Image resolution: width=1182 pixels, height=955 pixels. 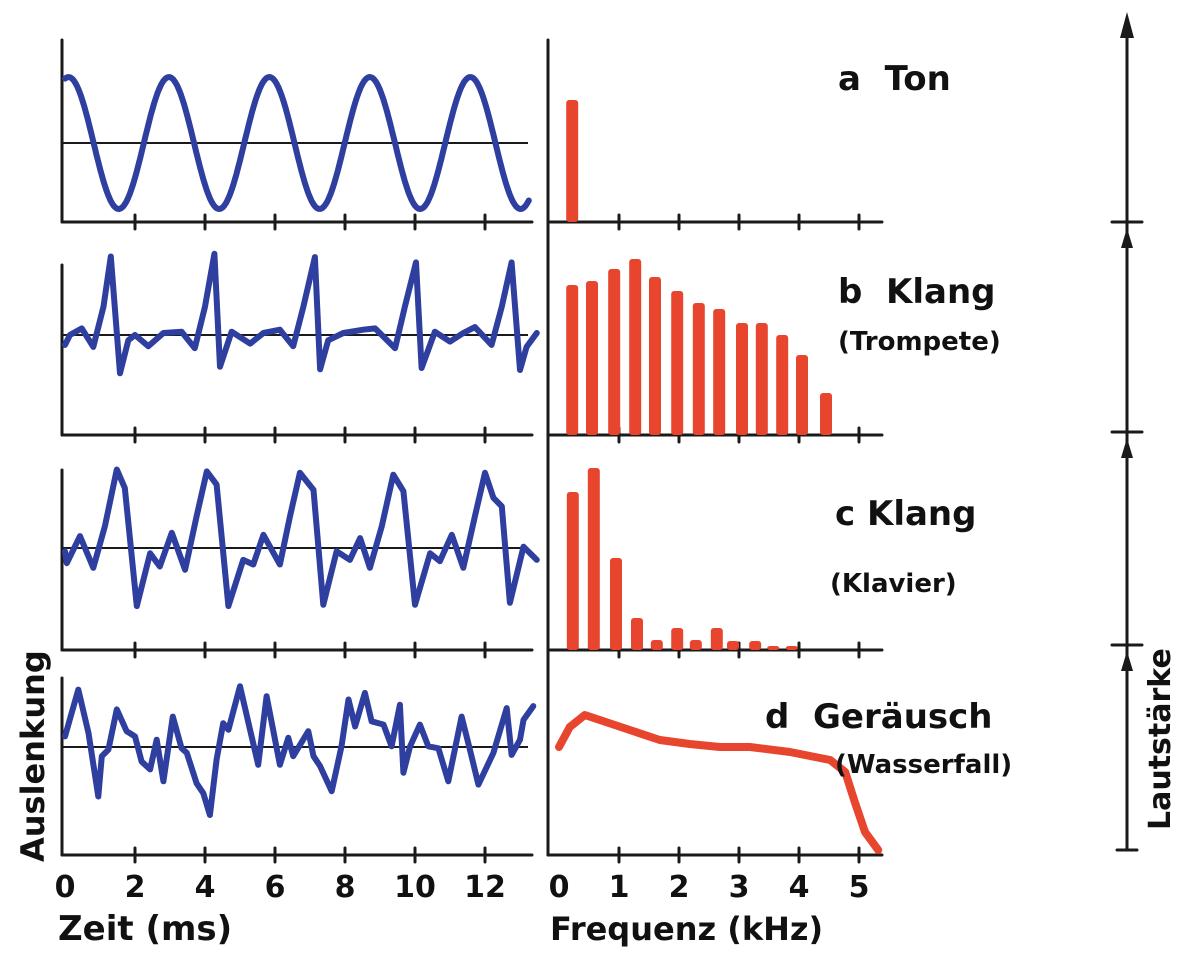 What do you see at coordinates (923, 765) in the screenshot?
I see `panel-d-subtitle: (Wasserfall)` at bounding box center [923, 765].